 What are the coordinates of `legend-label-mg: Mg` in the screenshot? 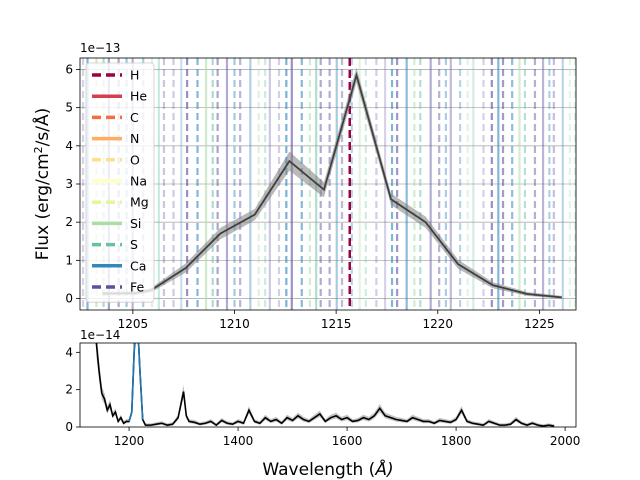 It's located at (139, 202).